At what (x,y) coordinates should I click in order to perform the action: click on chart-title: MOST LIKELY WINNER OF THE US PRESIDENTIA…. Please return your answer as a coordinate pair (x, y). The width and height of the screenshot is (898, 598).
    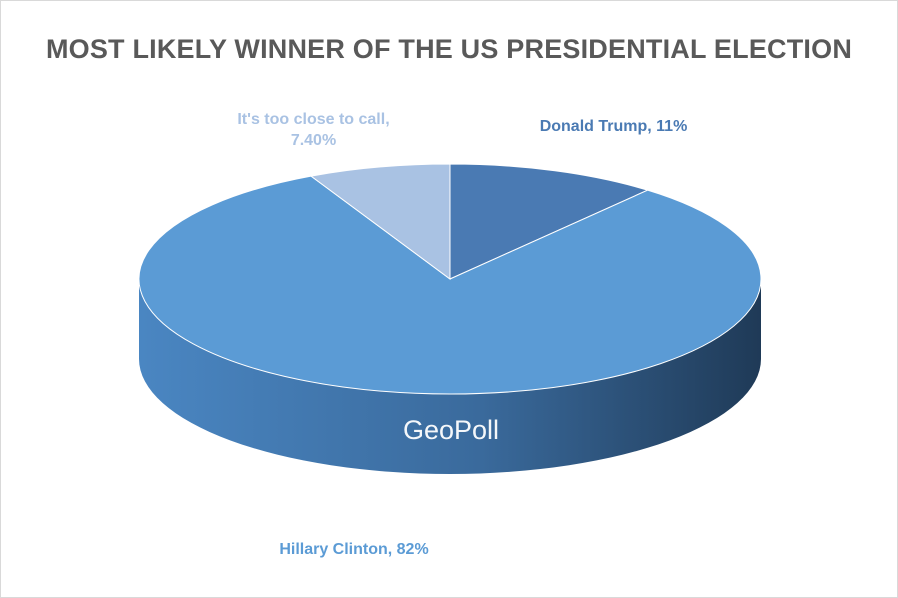
    Looking at the image, I should click on (449, 49).